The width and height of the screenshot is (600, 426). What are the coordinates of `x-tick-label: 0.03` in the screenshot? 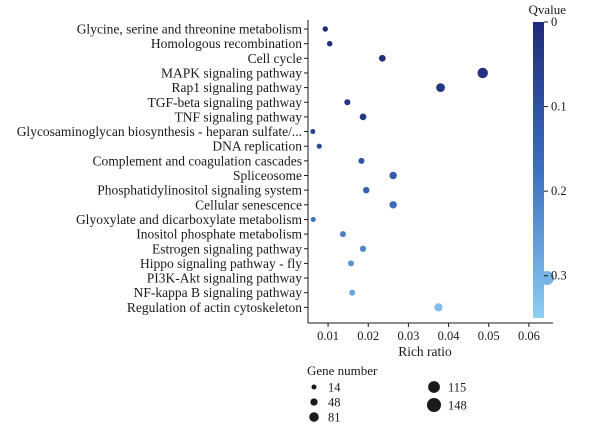 It's located at (408, 336).